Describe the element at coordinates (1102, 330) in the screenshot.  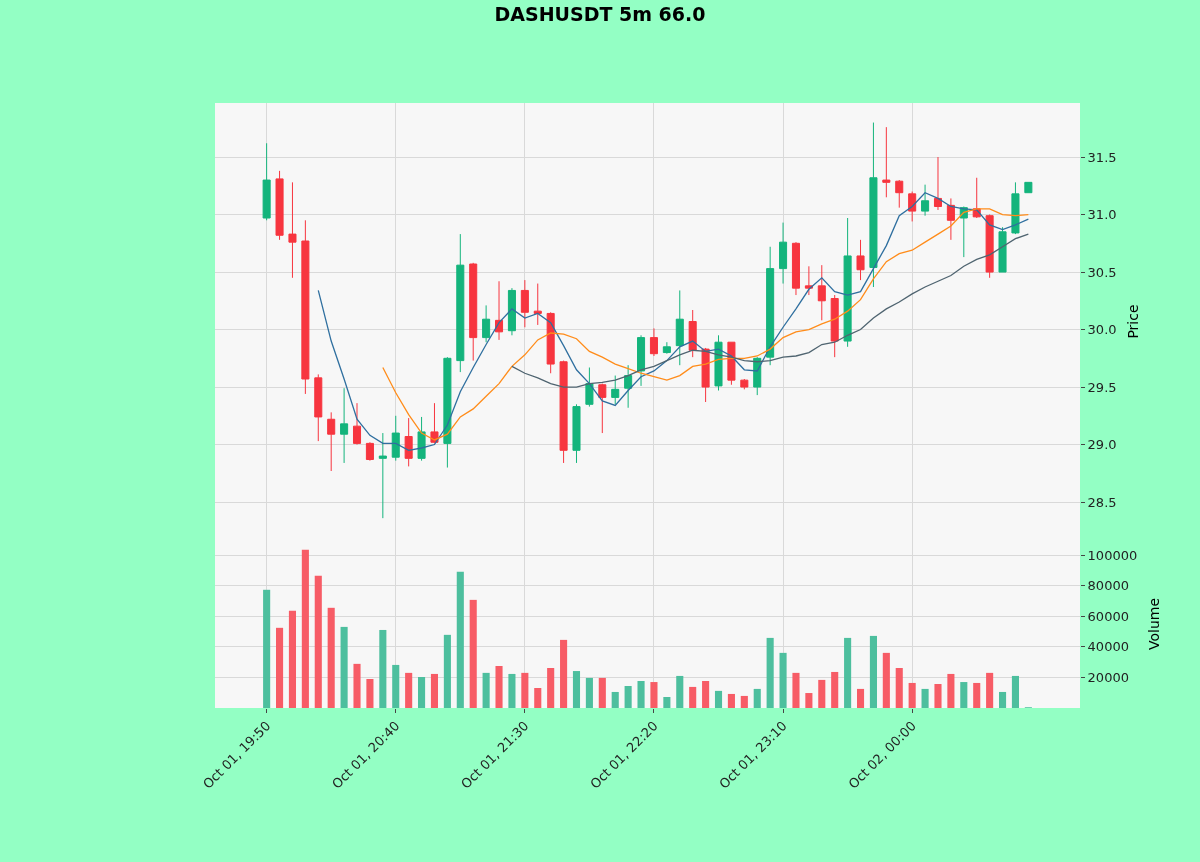
I see `y-tick-label: 30.0` at that location.